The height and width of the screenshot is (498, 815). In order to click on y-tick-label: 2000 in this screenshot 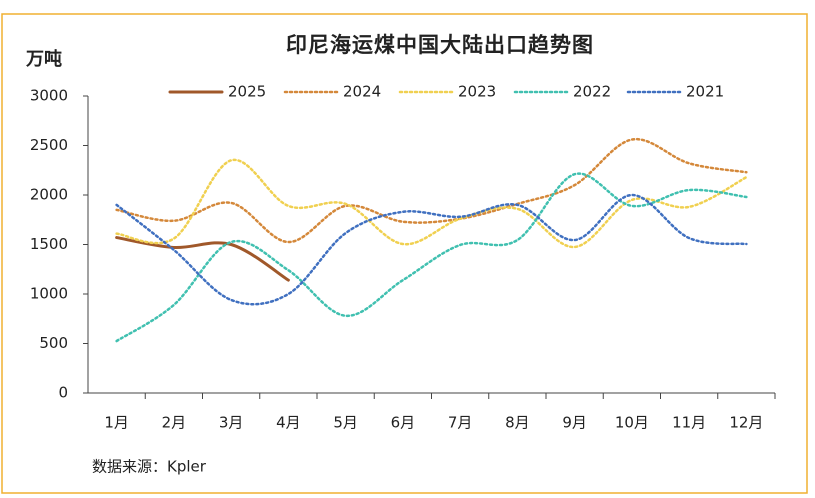, I will do `click(49, 195)`.